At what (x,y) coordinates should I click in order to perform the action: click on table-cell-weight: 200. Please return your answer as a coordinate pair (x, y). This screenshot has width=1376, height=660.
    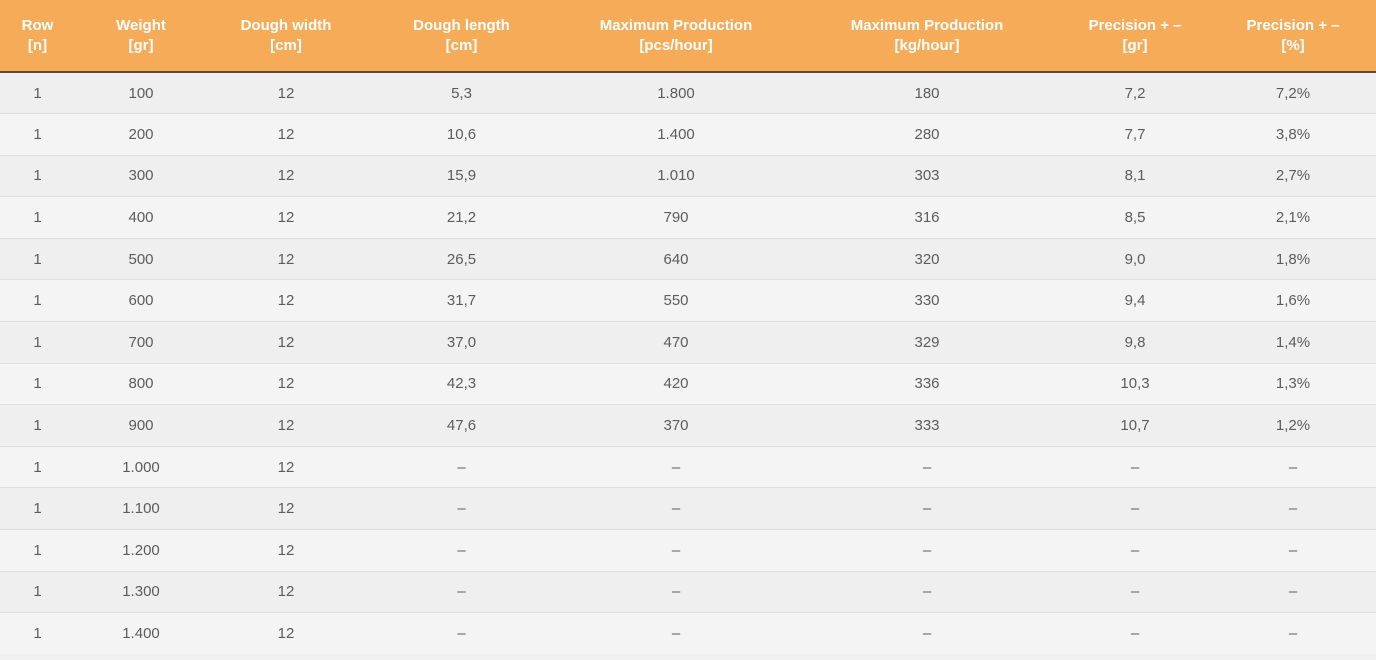
    Looking at the image, I should click on (141, 134).